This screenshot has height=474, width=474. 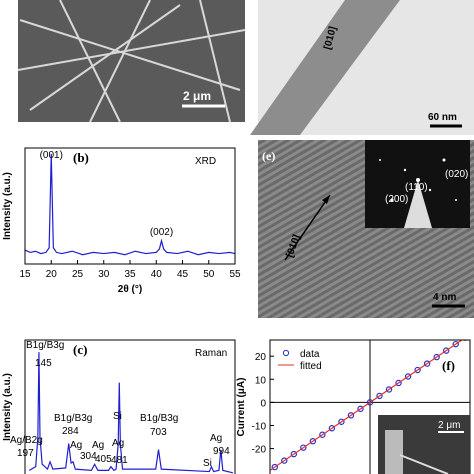 I want to click on peak-position: 197, so click(x=25, y=453).